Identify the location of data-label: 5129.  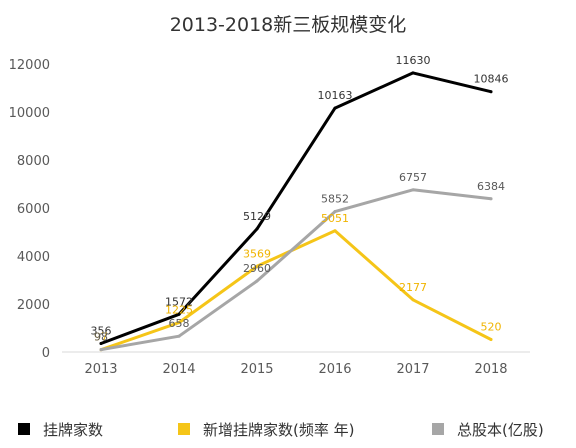
(257, 216).